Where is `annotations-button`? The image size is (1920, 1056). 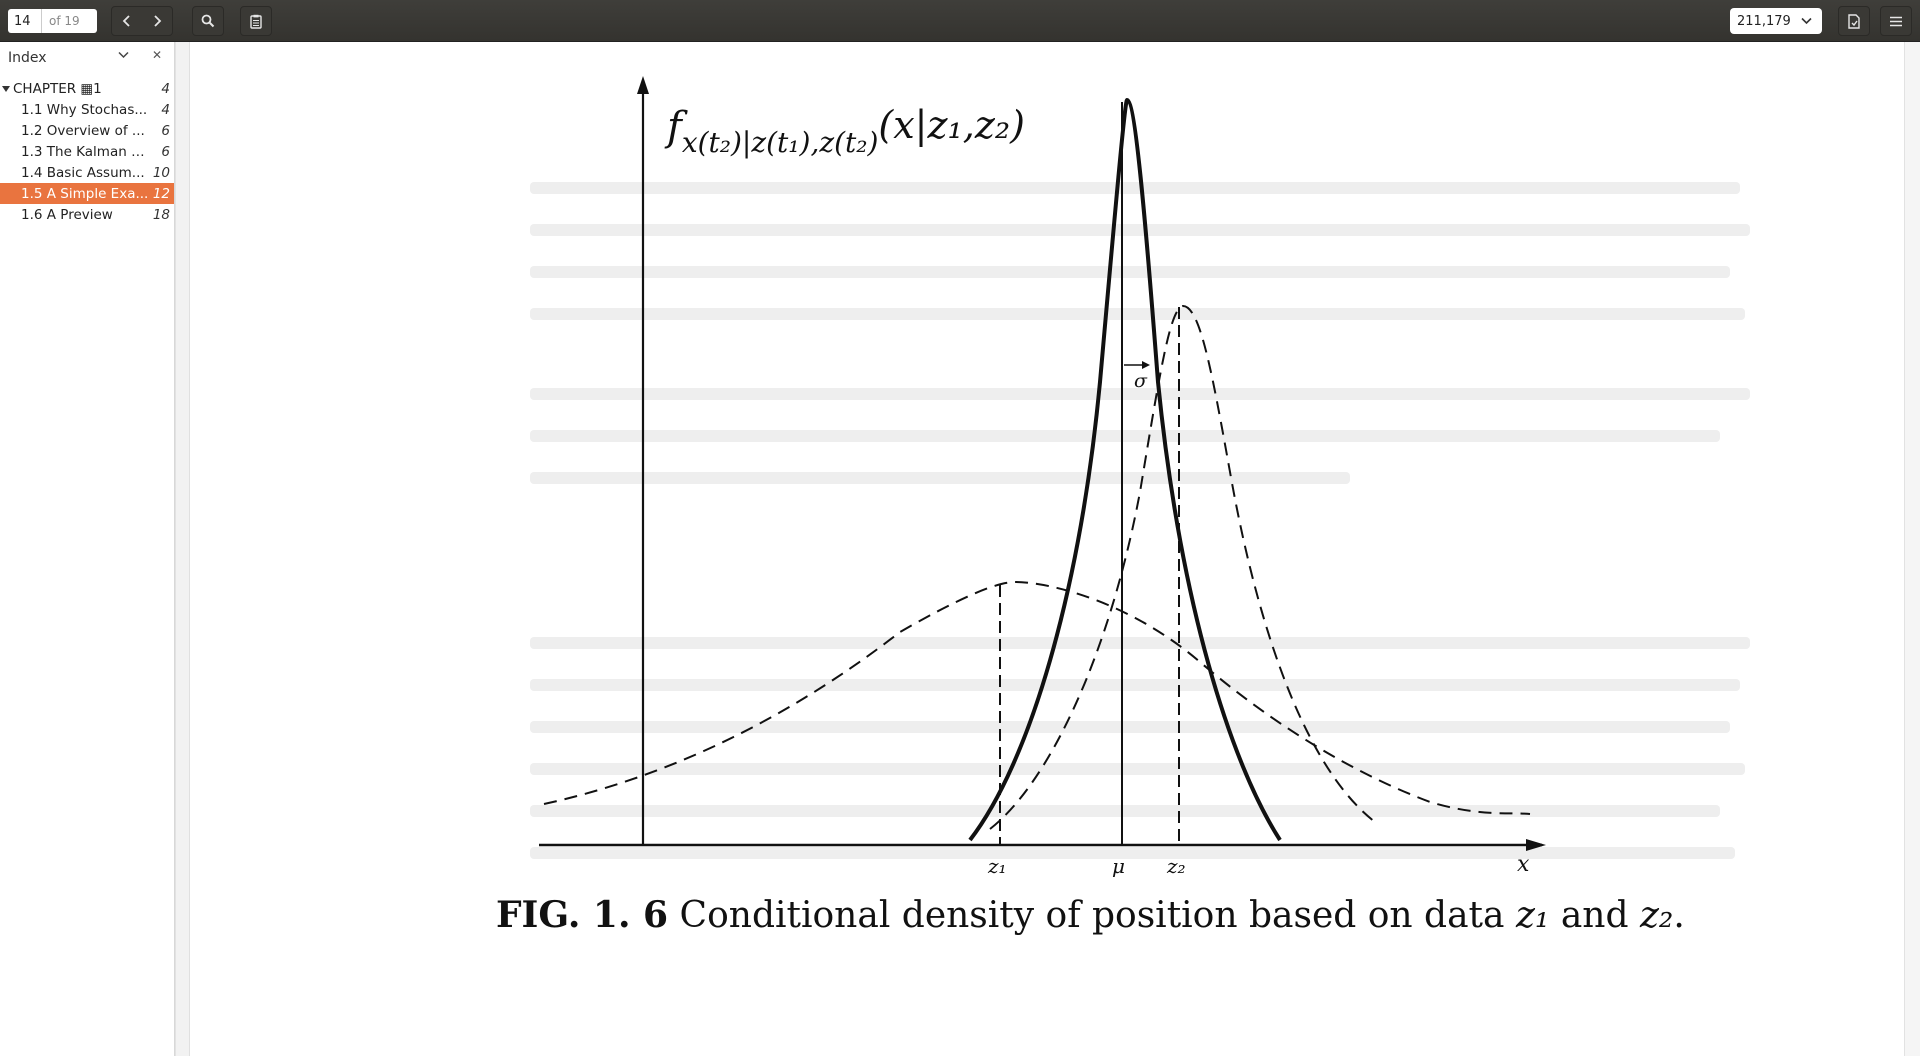 annotations-button is located at coordinates (256, 21).